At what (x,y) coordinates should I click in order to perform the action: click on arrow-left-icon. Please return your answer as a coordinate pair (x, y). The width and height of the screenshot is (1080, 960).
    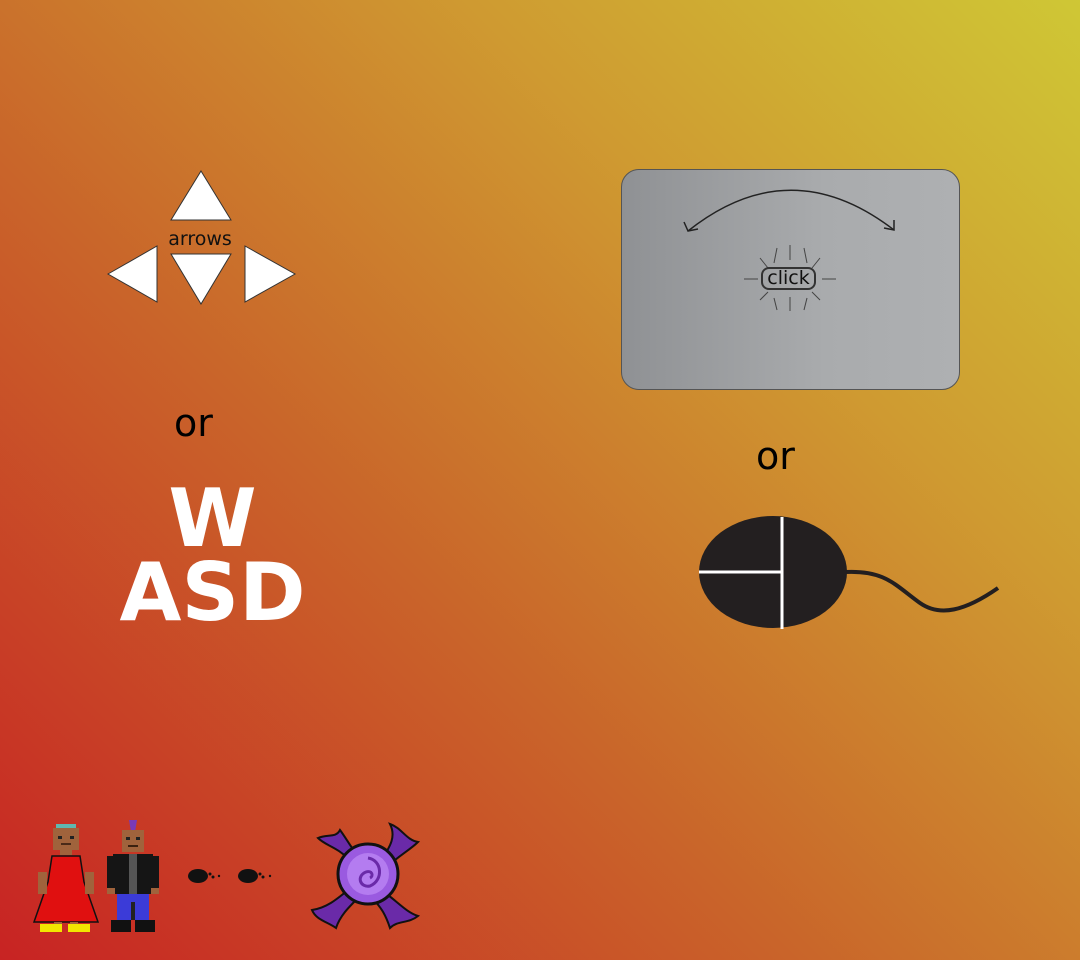
    Looking at the image, I should click on (132, 274).